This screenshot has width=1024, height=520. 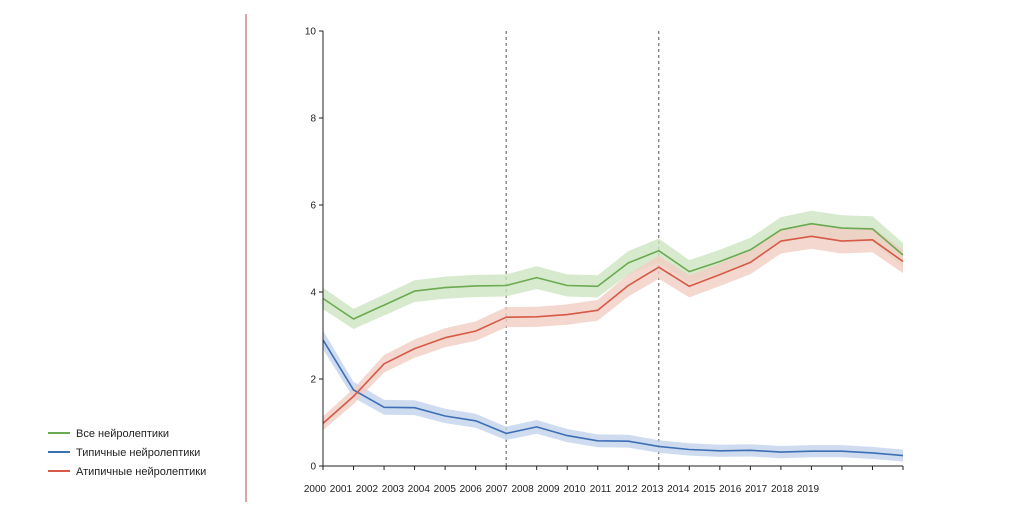 What do you see at coordinates (141, 472) in the screenshot?
I see `legend-label-2: Атипичные нейролептики` at bounding box center [141, 472].